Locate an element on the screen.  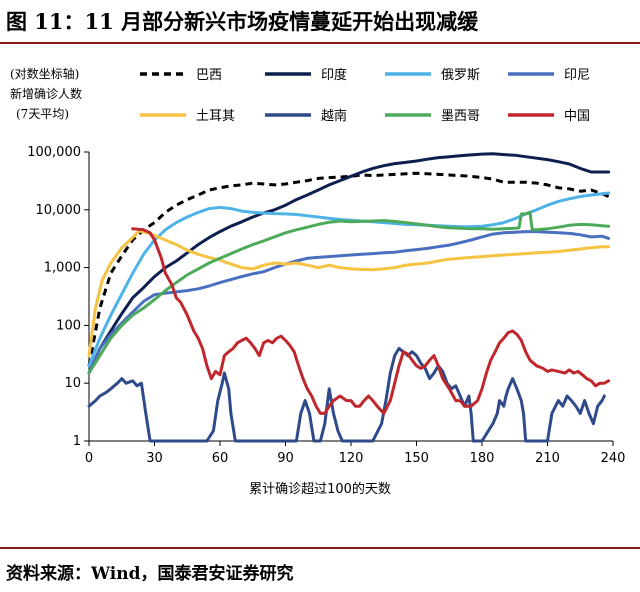
x-tick-label: 0 is located at coordinates (89, 458).